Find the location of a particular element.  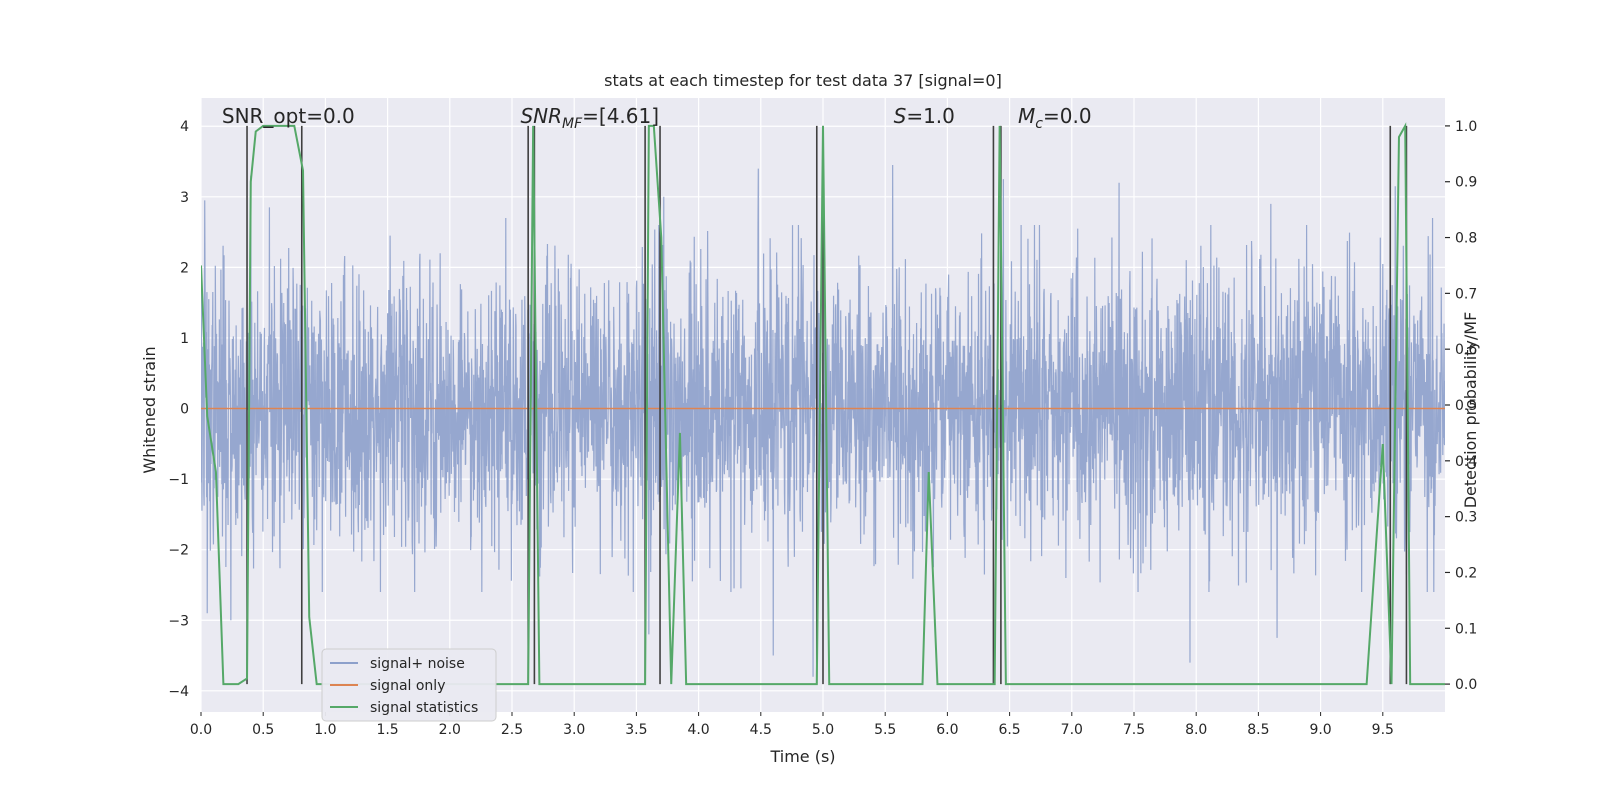

right-axis-ticks: 0.0 0.1 0.2 0.3 0.4 0.5 0.6 0.7 0.8 0.9 1.0 is located at coordinates (1461, 406).